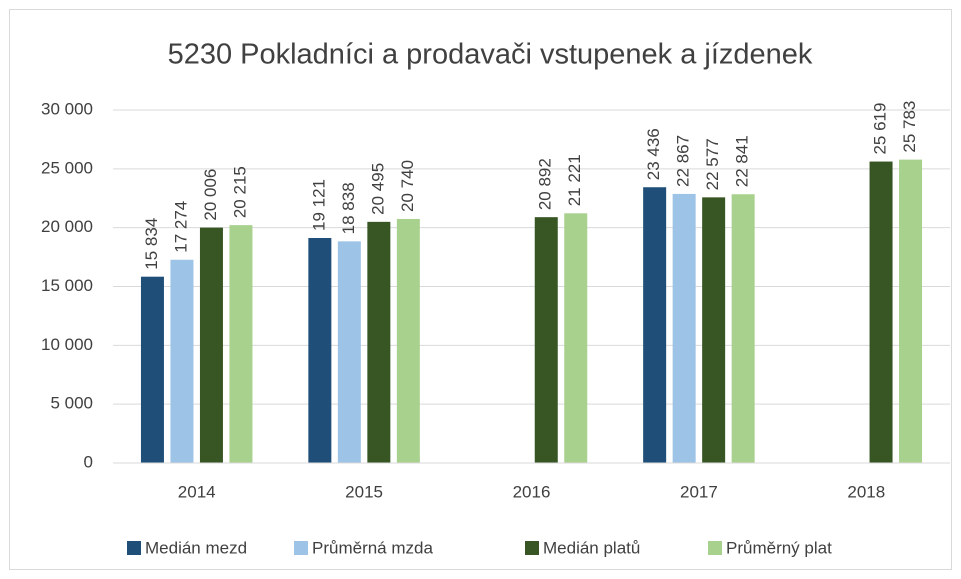 Image resolution: width=961 pixels, height=579 pixels. Describe the element at coordinates (712, 164) in the screenshot. I see `value-label: 22 577` at that location.